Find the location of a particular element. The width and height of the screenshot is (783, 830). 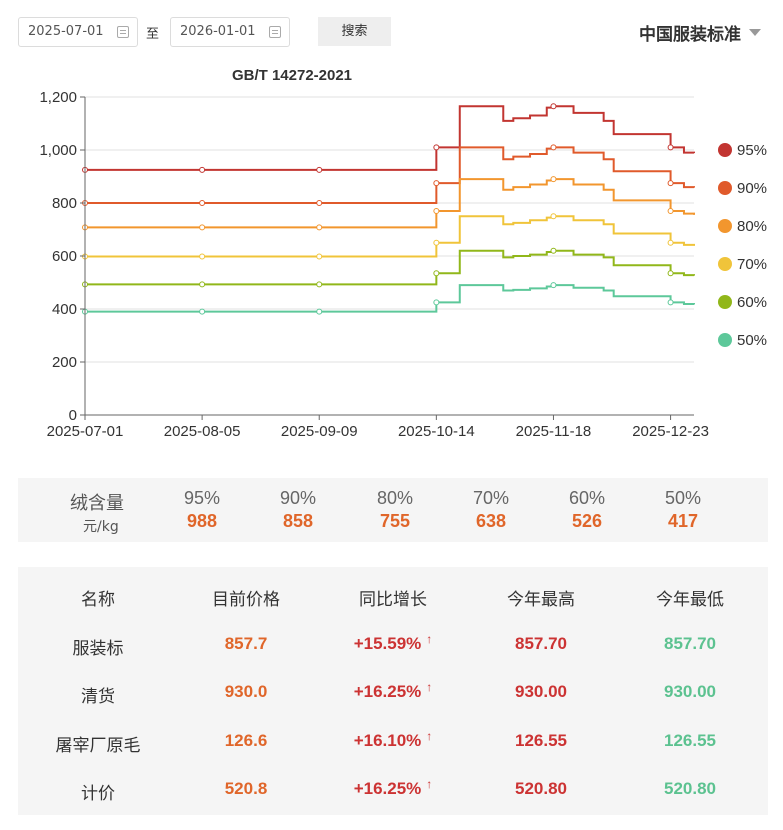

legend-item: 50% is located at coordinates (742, 340).